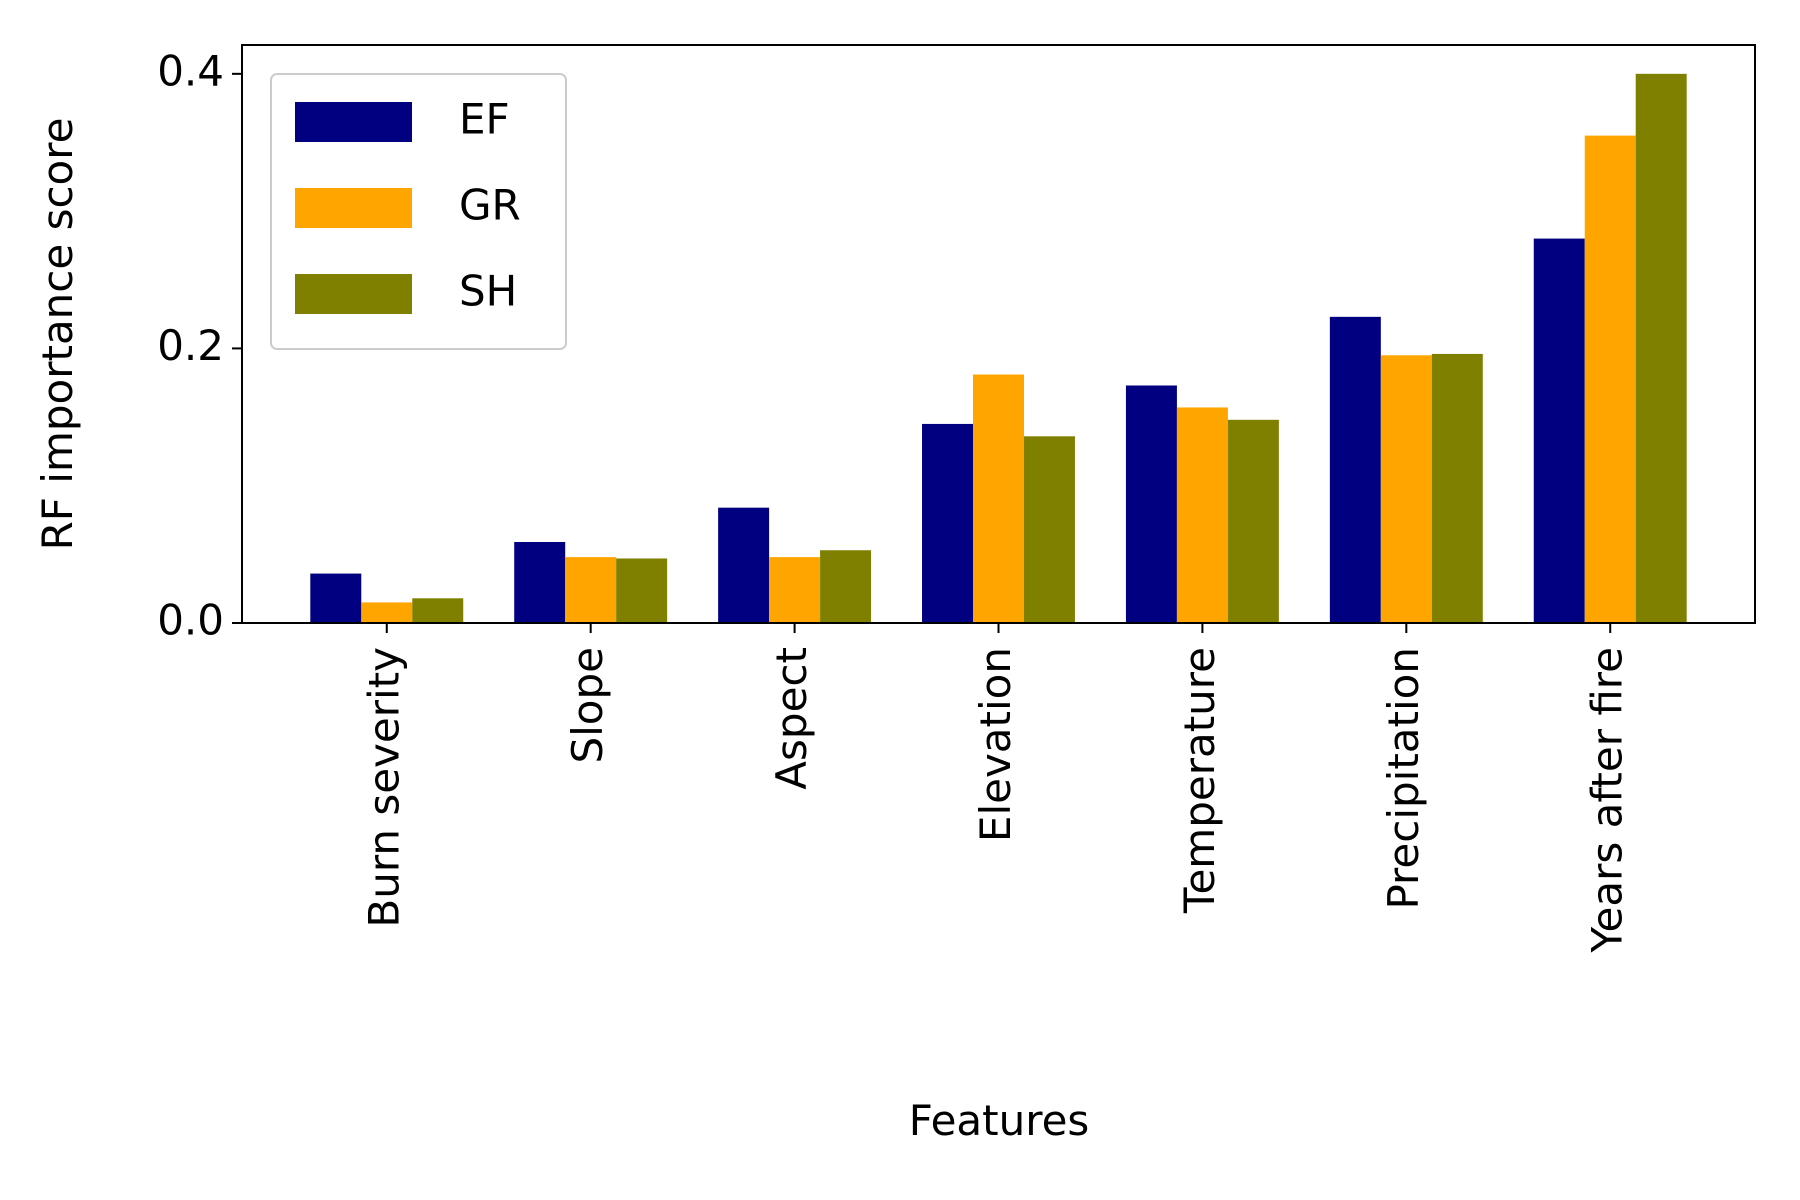 Image resolution: width=1800 pixels, height=1200 pixels. Describe the element at coordinates (999, 1120) in the screenshot. I see `x-axis-label: Features` at that location.